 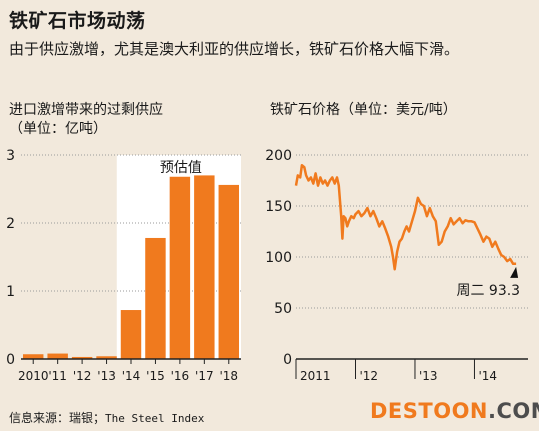 I want to click on bar-x-tick-label: '14, so click(x=131, y=376).